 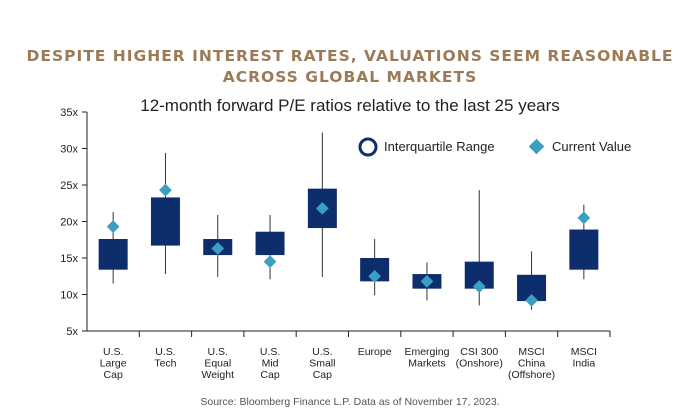 I want to click on category-label: India, so click(x=583, y=364).